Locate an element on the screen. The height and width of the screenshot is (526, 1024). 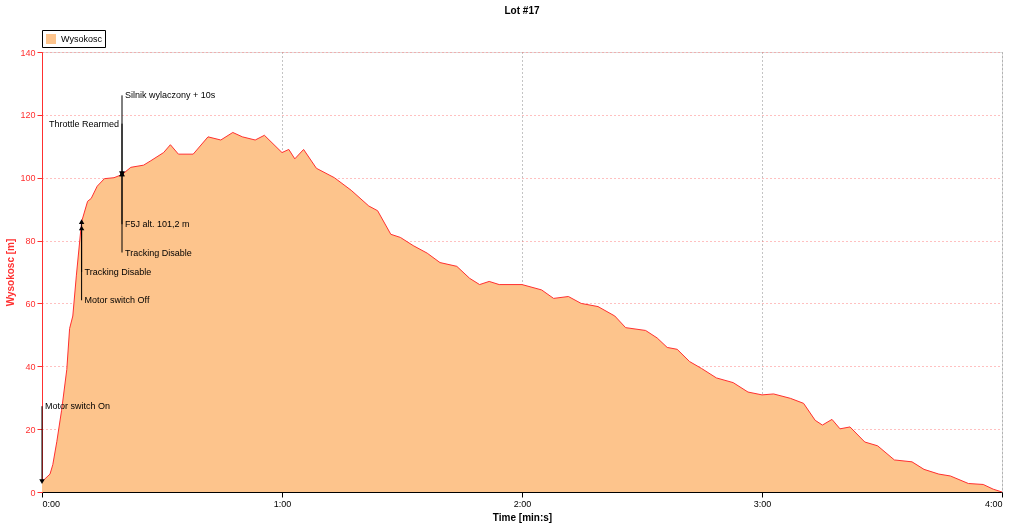
legend-label: Wysokosc is located at coordinates (82, 39).